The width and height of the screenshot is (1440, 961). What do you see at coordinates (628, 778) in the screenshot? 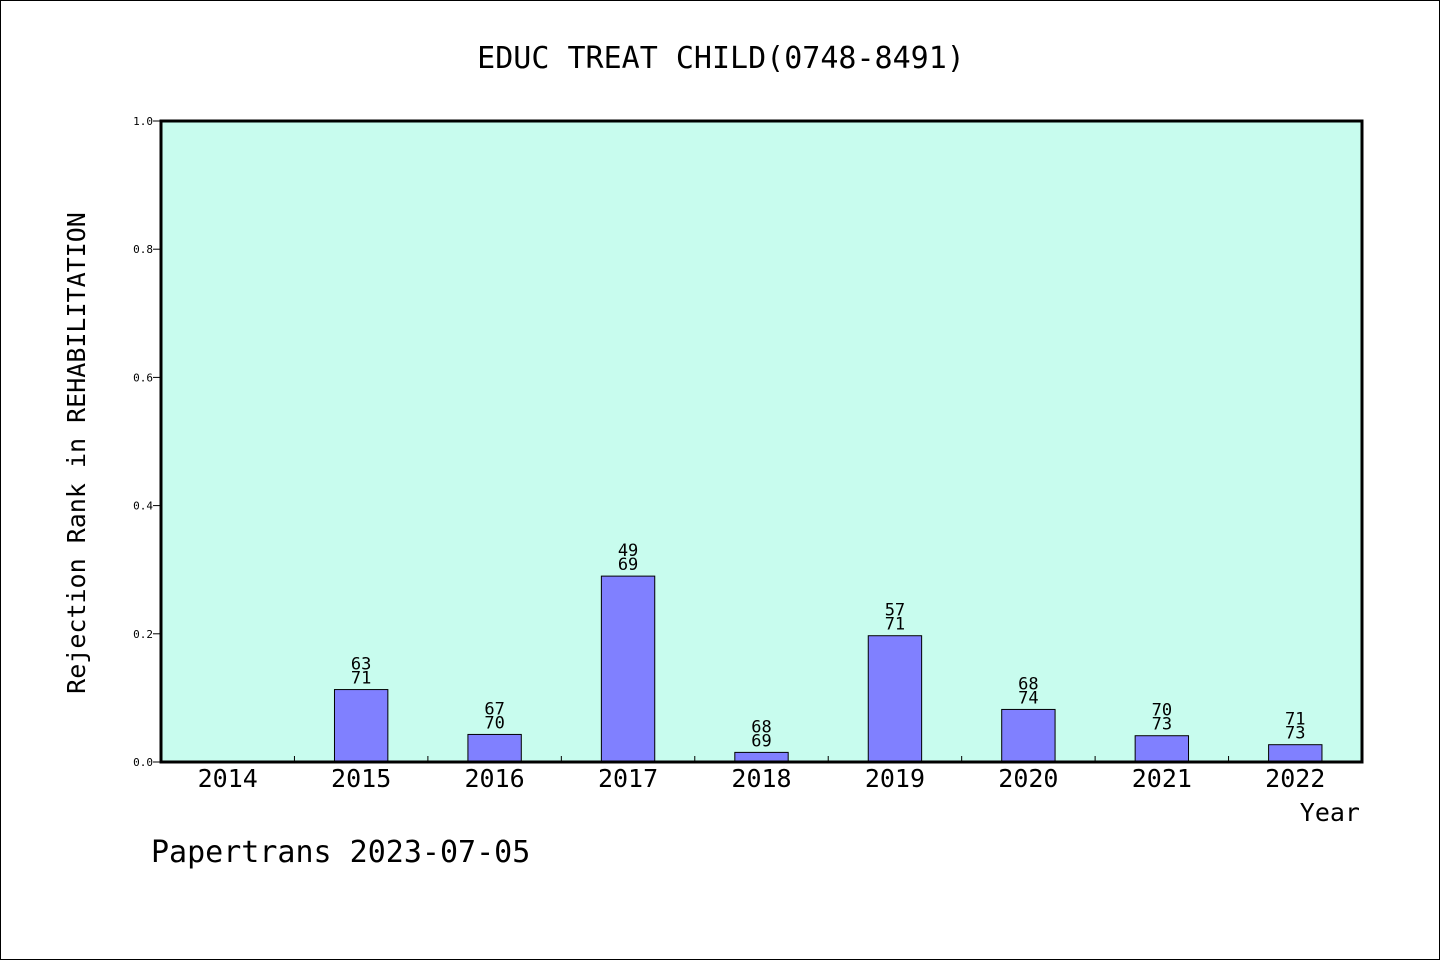
I see `x-tick-label: 2017` at bounding box center [628, 778].